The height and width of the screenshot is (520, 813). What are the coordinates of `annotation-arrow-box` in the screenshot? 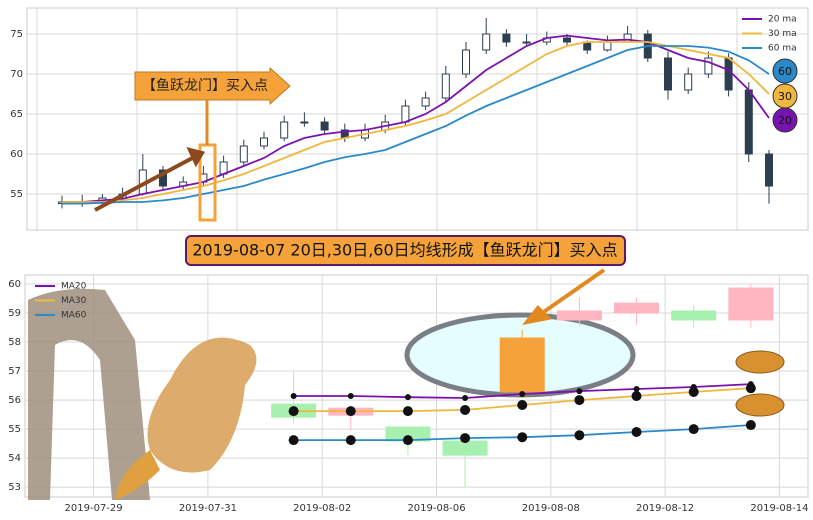 It's located at (212, 86).